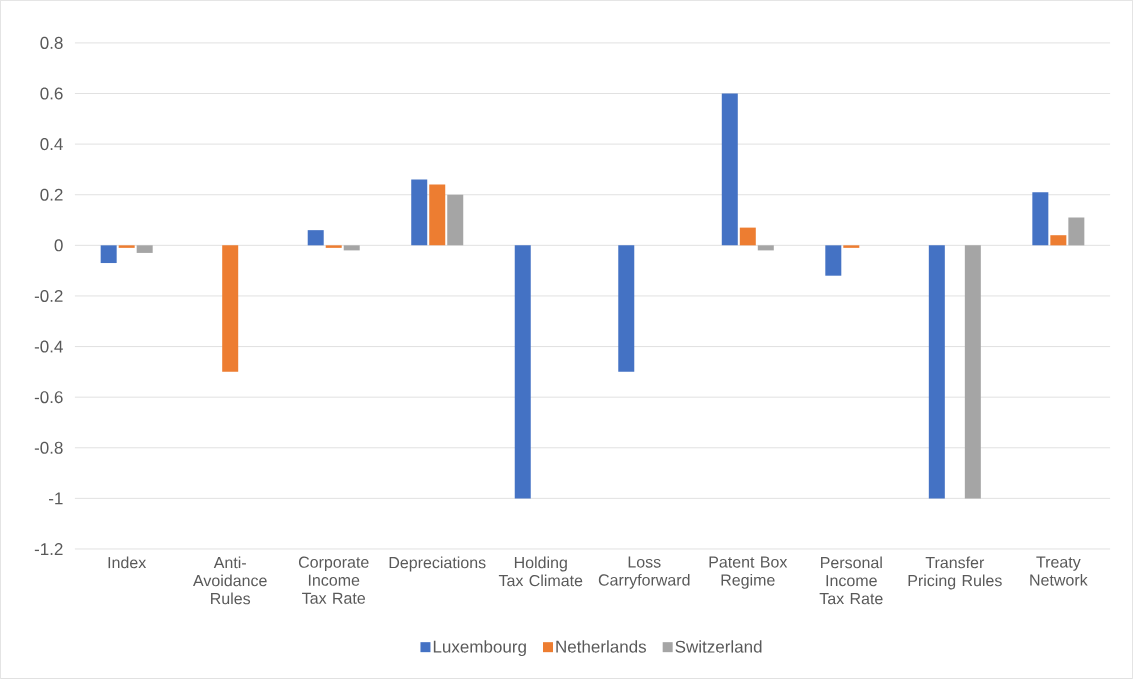 The width and height of the screenshot is (1133, 679). What do you see at coordinates (58, 245) in the screenshot?
I see `y-tick-label: 0` at bounding box center [58, 245].